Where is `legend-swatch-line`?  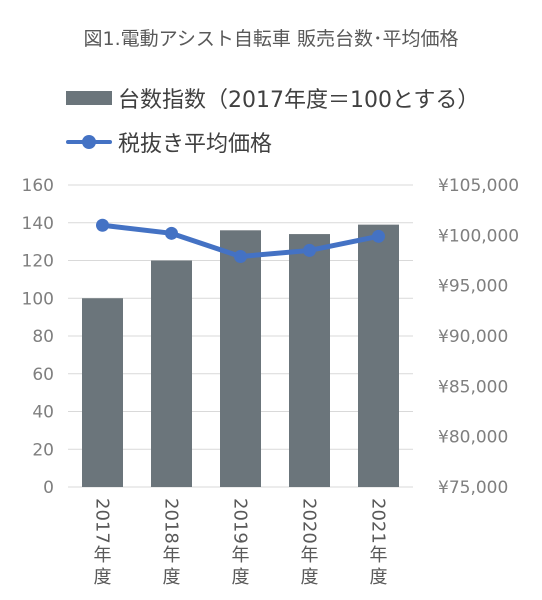 legend-swatch-line is located at coordinates (89, 142).